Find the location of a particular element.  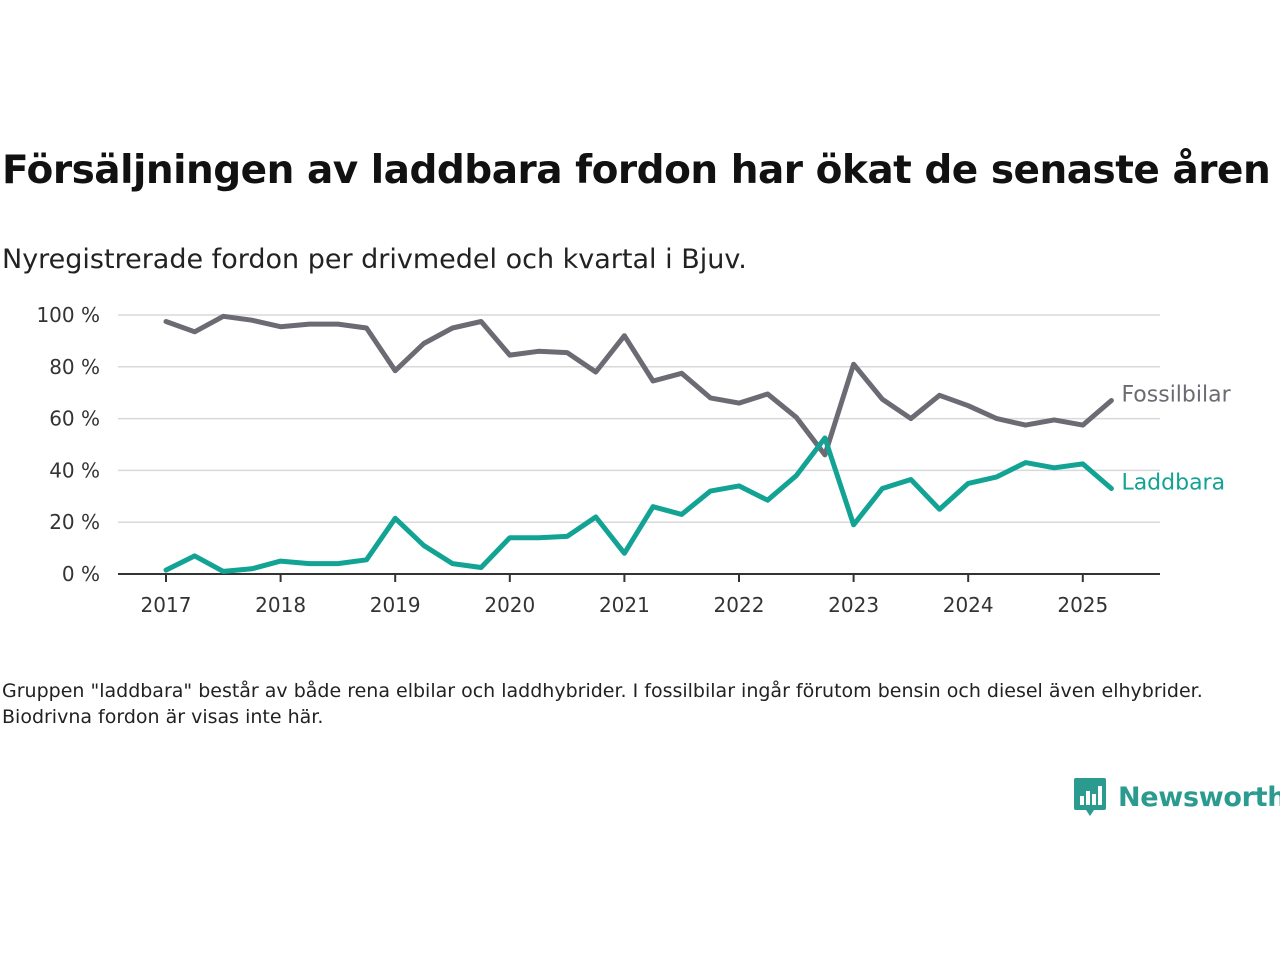

y-tick-label: 40 % is located at coordinates (74, 470).